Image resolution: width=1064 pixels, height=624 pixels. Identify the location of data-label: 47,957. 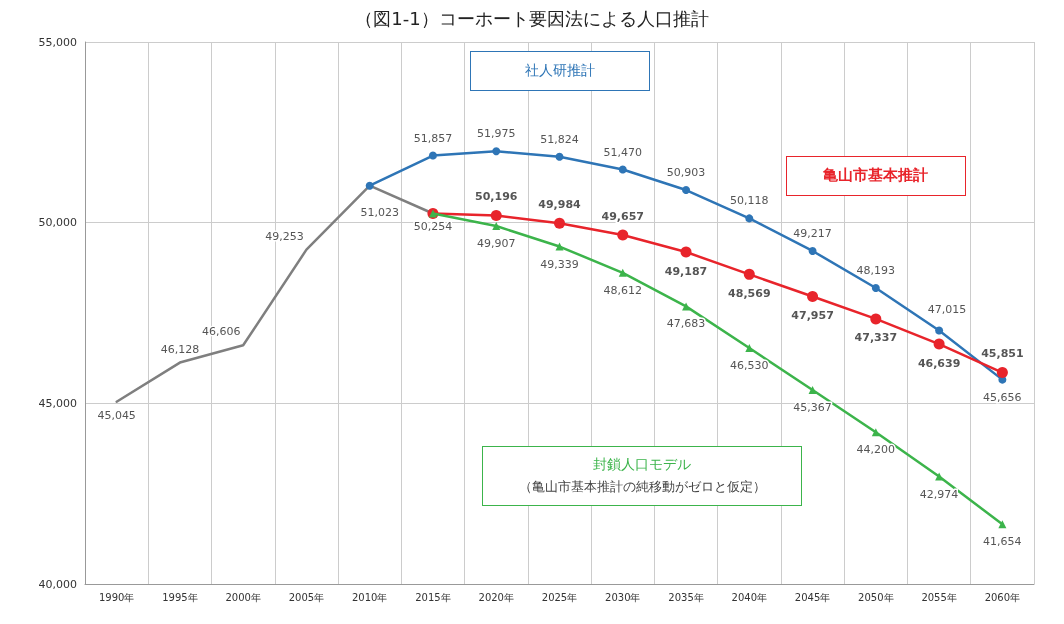
(812, 315).